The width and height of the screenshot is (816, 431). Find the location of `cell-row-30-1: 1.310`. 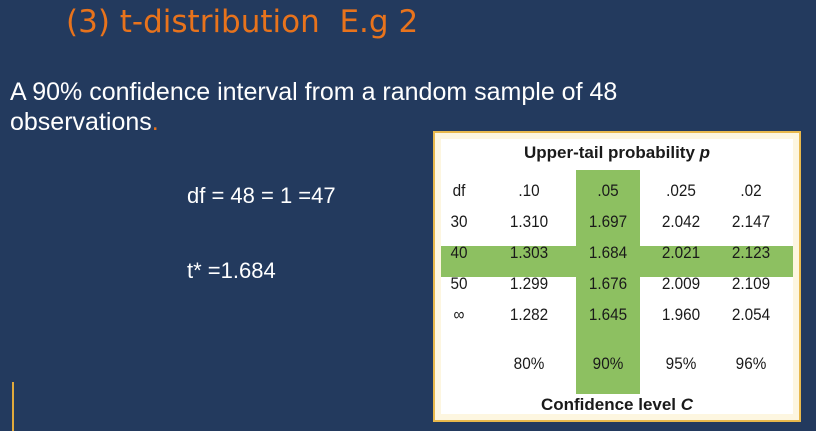

cell-row-30-1: 1.310 is located at coordinates (529, 221).